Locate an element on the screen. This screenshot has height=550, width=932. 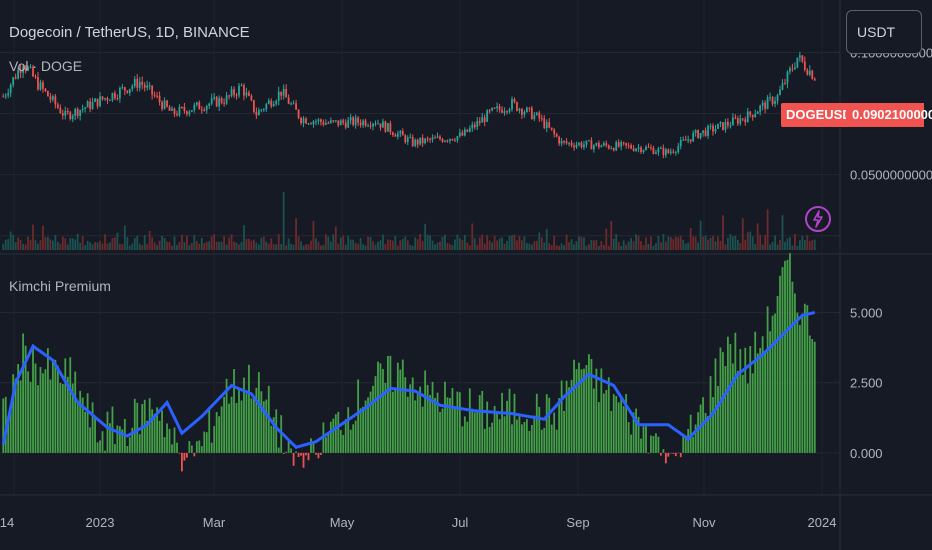
lightning-bolt-icon is located at coordinates (818, 219).